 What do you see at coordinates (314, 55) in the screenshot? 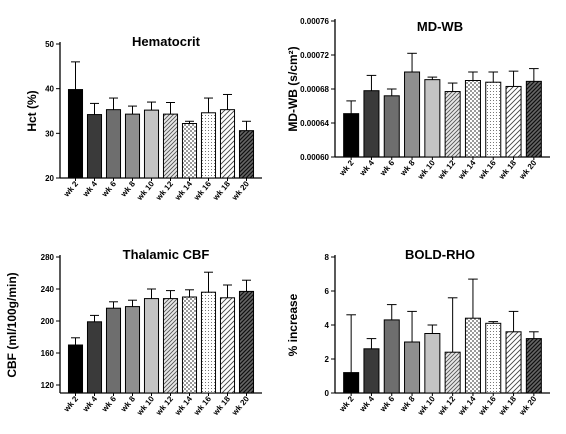
I see `y-tick-label: 0.00072` at bounding box center [314, 55].